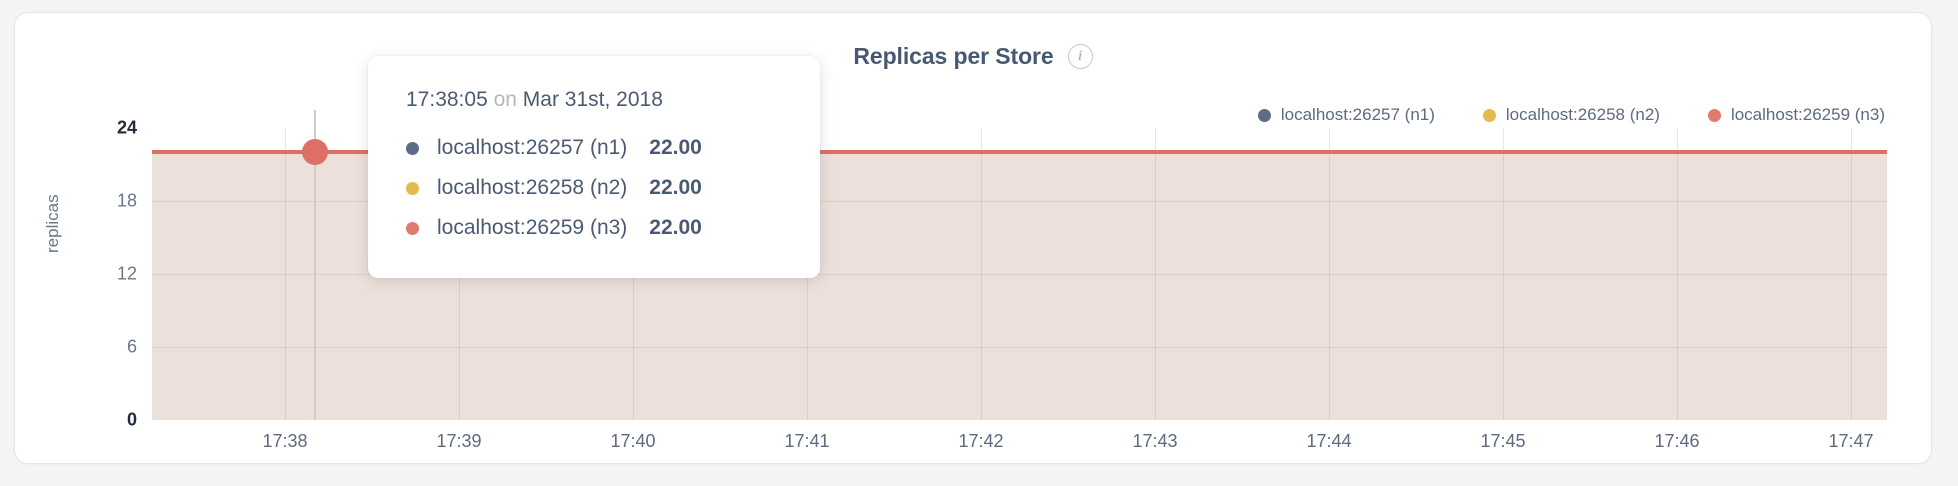  I want to click on page-title: Replicas per Store, so click(953, 56).